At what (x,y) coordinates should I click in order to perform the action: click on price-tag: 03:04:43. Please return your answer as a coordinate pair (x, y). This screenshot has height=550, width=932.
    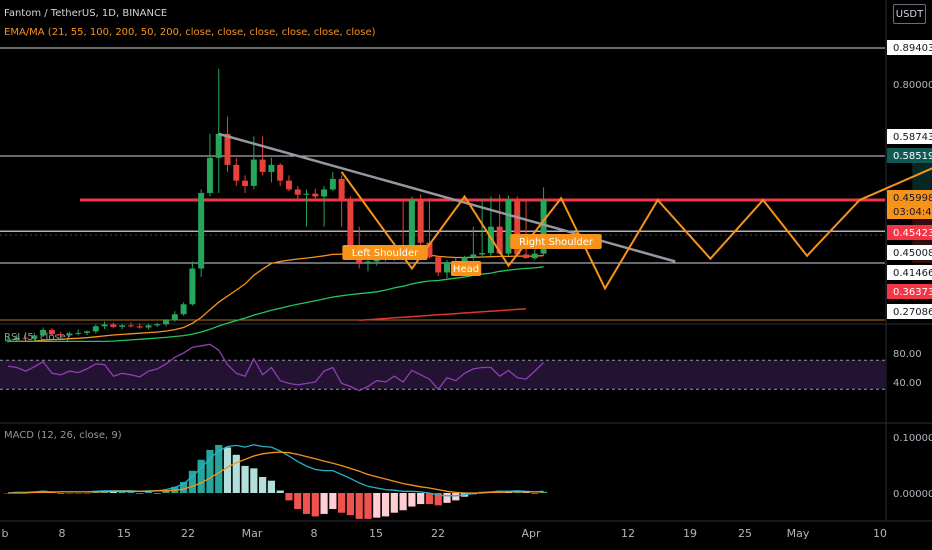
    Looking at the image, I should click on (912, 212).